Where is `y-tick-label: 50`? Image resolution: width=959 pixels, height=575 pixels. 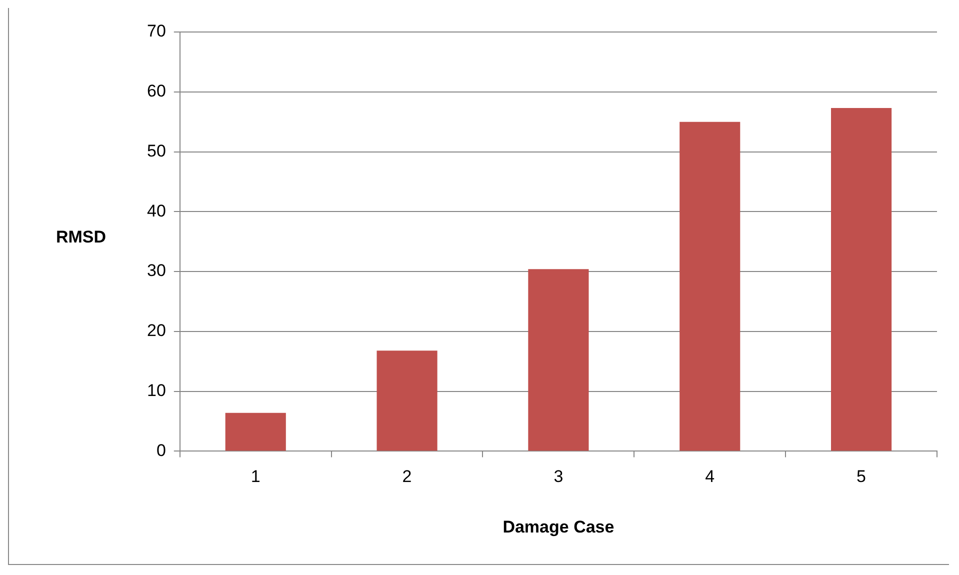 y-tick-label: 50 is located at coordinates (156, 150).